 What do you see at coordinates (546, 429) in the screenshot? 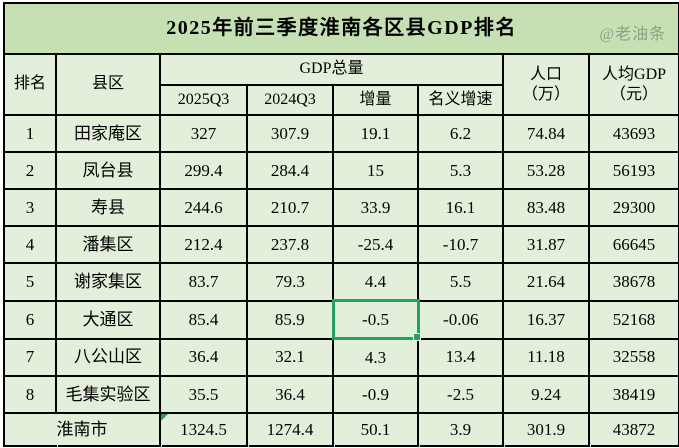
I see `total-population-cell: 301.9` at bounding box center [546, 429].